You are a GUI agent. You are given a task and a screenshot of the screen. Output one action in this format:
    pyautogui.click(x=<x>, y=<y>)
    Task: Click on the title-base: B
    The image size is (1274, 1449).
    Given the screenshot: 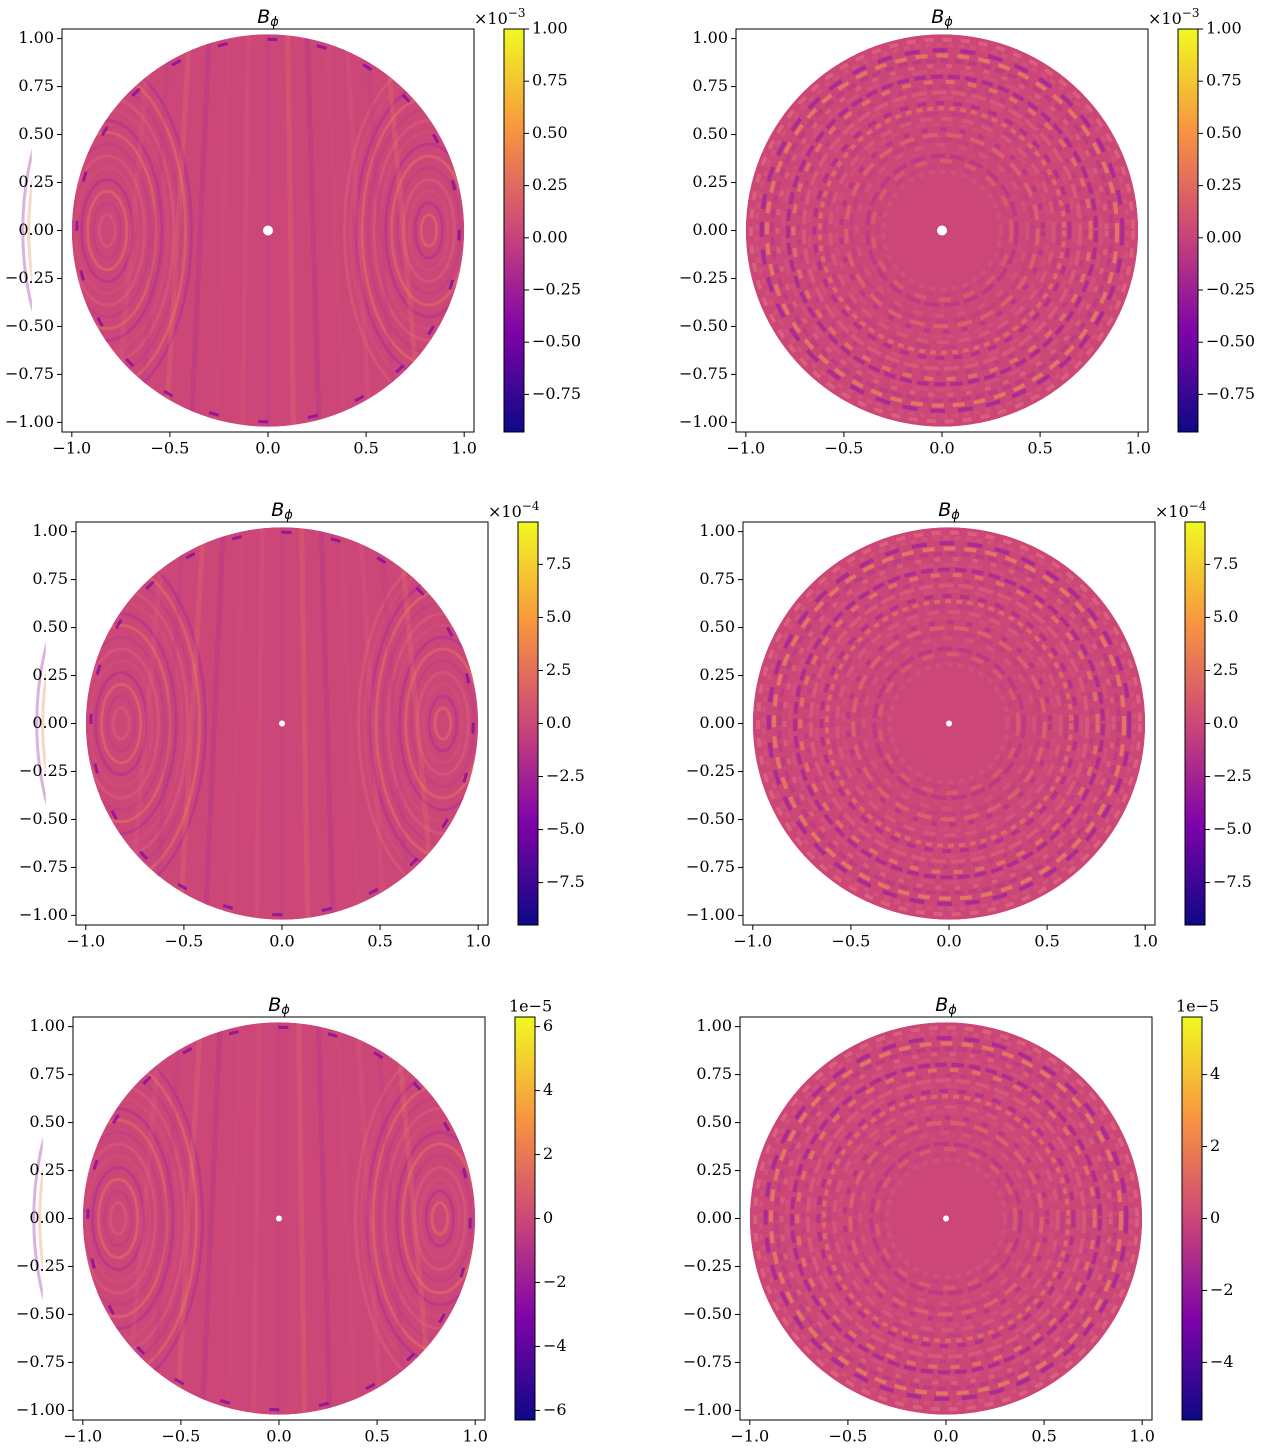 What is the action you would take?
    pyautogui.click(x=274, y=1005)
    